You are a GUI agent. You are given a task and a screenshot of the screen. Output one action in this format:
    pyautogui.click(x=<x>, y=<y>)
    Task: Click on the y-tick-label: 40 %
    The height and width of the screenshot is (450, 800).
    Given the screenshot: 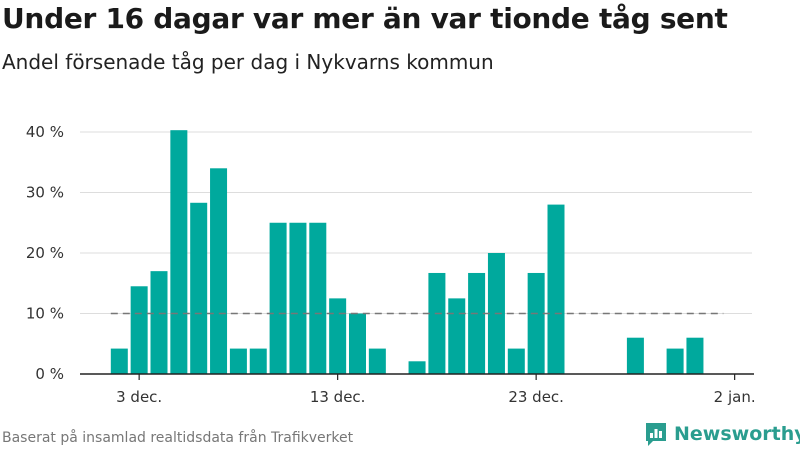 What is the action you would take?
    pyautogui.click(x=45, y=132)
    